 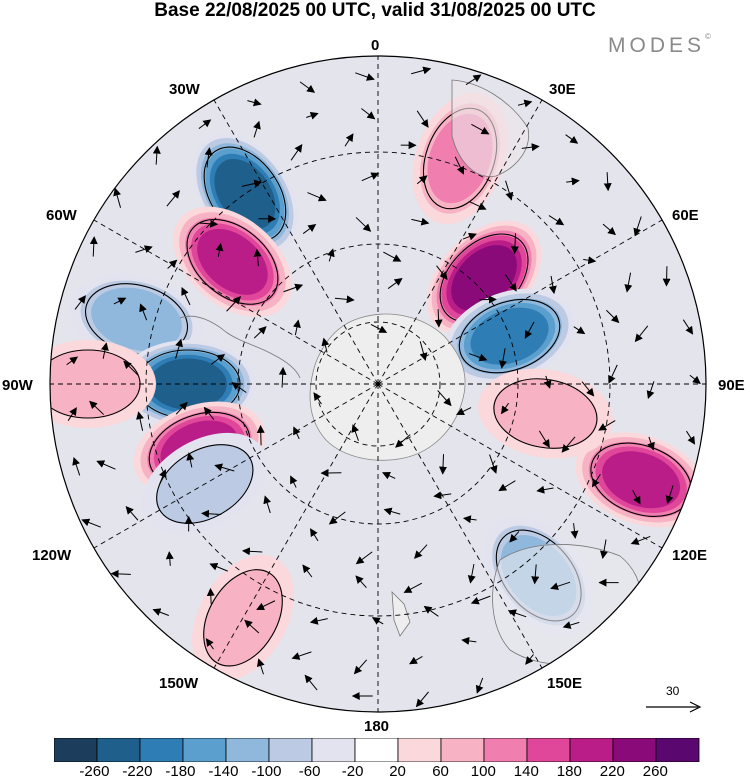 I want to click on brand-name: MODES, so click(x=657, y=45).